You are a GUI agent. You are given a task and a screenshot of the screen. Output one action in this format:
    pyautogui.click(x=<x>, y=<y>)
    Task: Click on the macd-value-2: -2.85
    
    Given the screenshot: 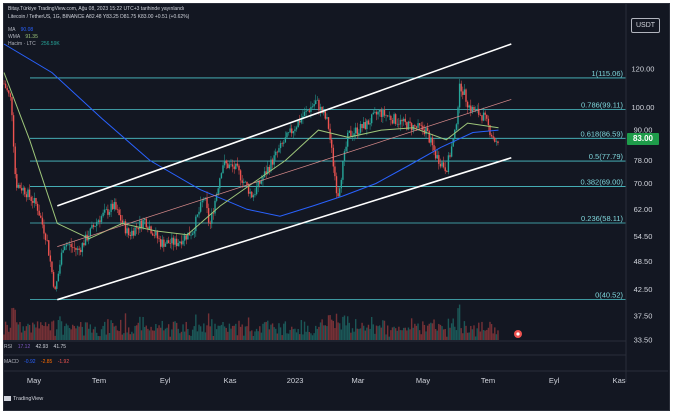 What is the action you would take?
    pyautogui.click(x=46, y=362)
    